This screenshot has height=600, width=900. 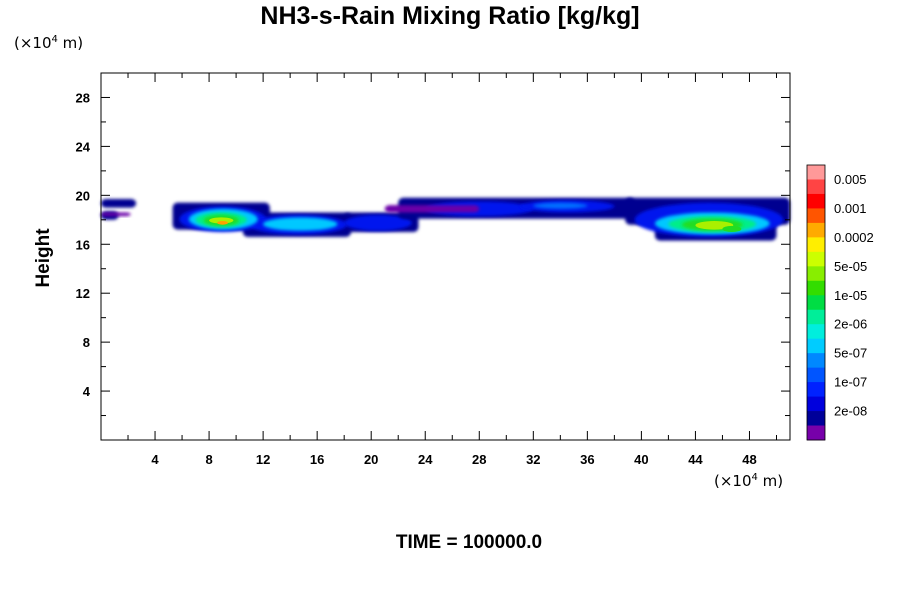 What do you see at coordinates (83, 195) in the screenshot?
I see `y-tick-label: 20` at bounding box center [83, 195].